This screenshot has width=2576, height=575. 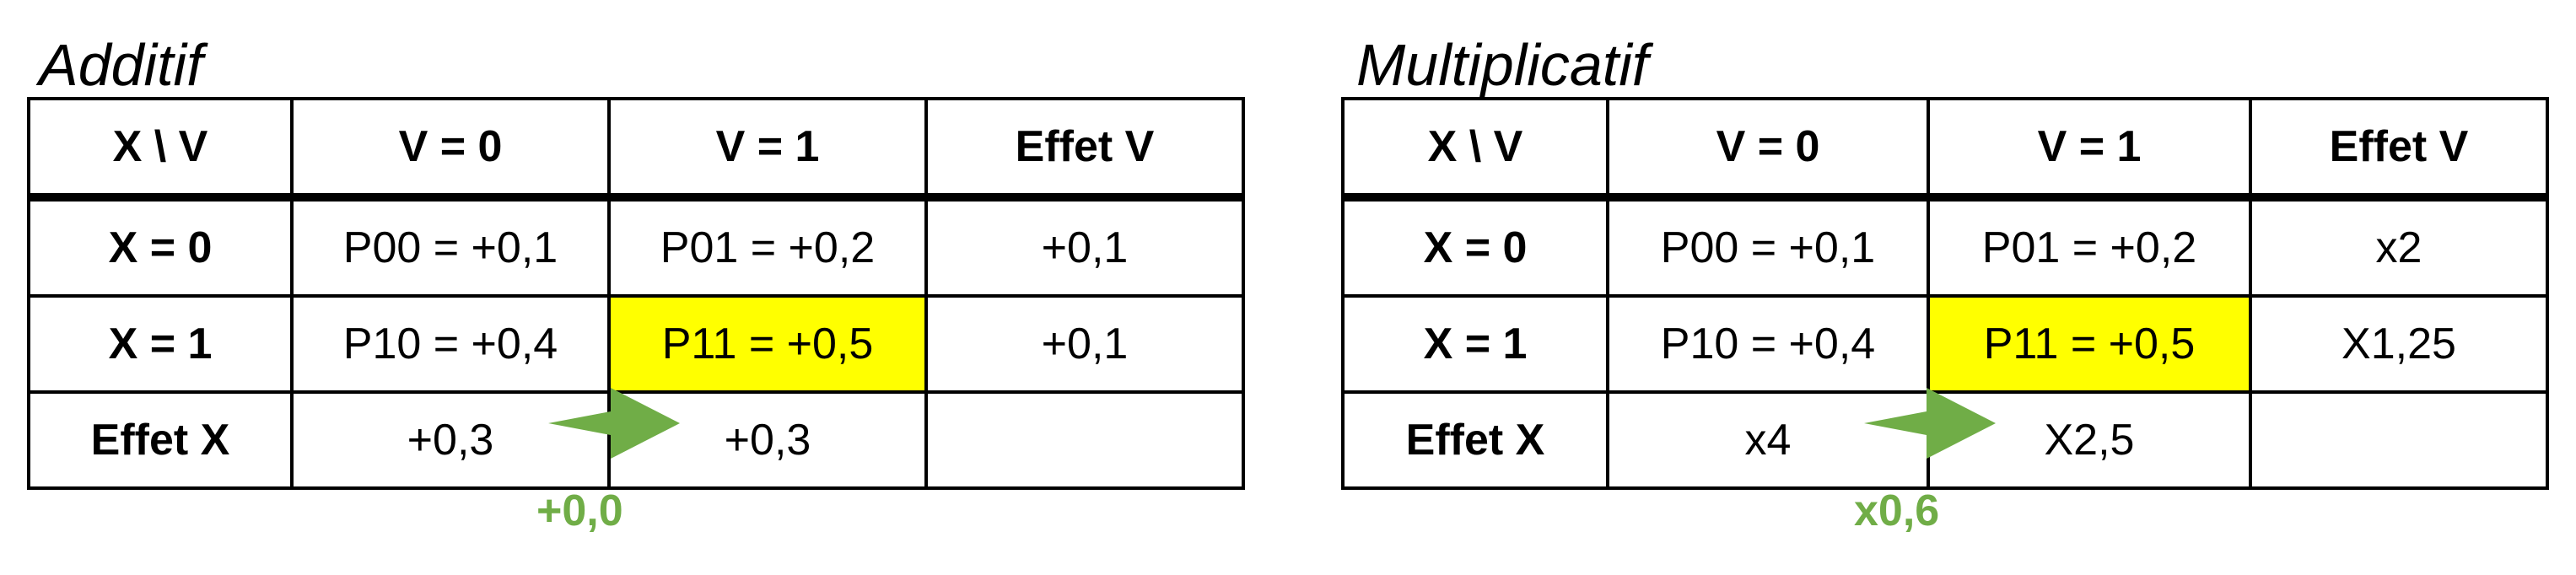 What do you see at coordinates (767, 440) in the screenshot?
I see `cell-effect-x-v1: +0,3` at bounding box center [767, 440].